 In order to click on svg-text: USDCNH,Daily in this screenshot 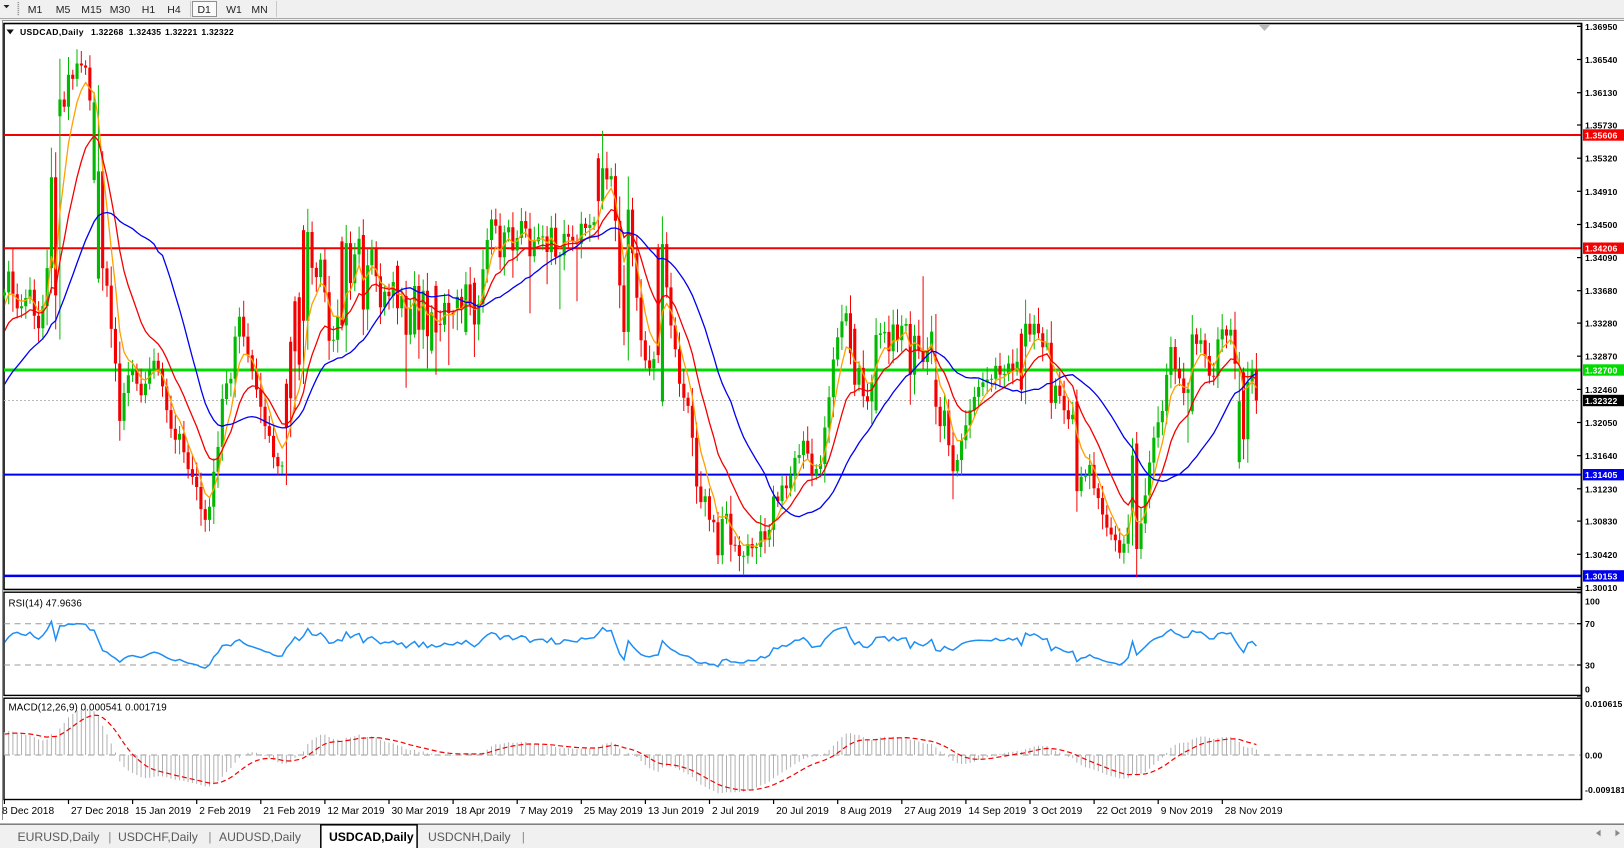, I will do `click(470, 837)`.